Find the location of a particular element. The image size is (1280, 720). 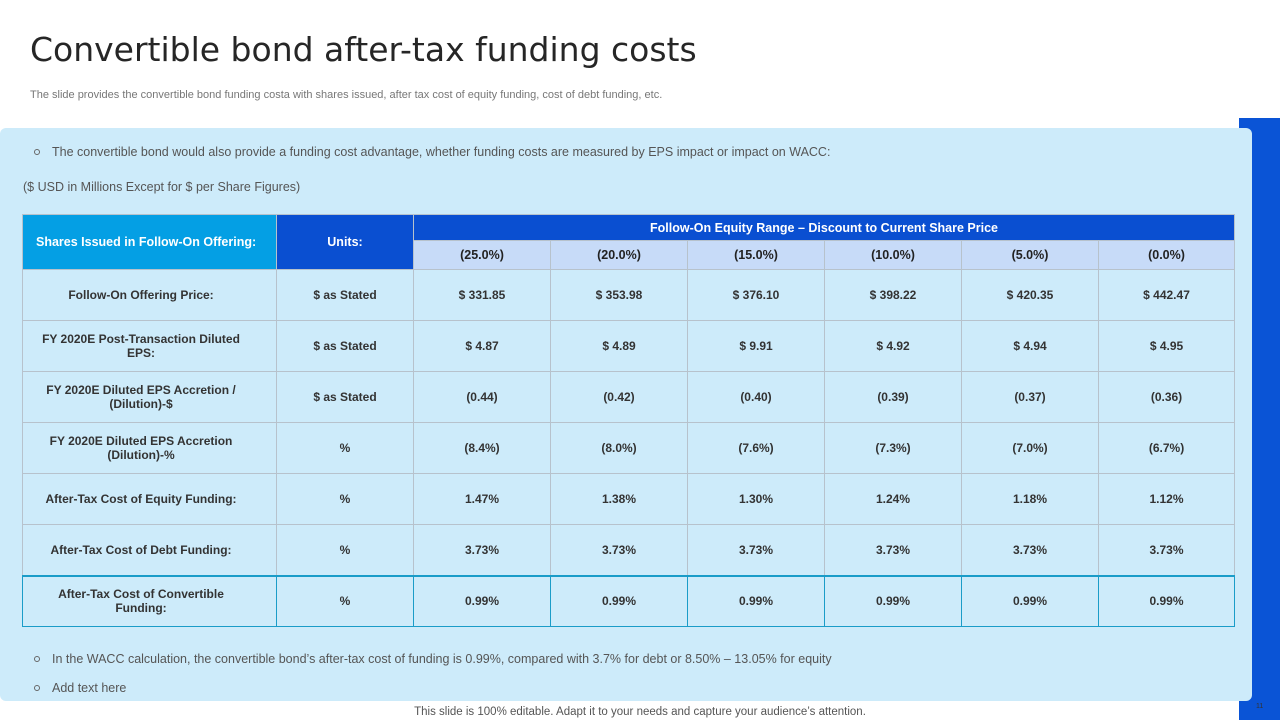

row-label: After-Tax Cost of Equity Funding: is located at coordinates (149, 499).